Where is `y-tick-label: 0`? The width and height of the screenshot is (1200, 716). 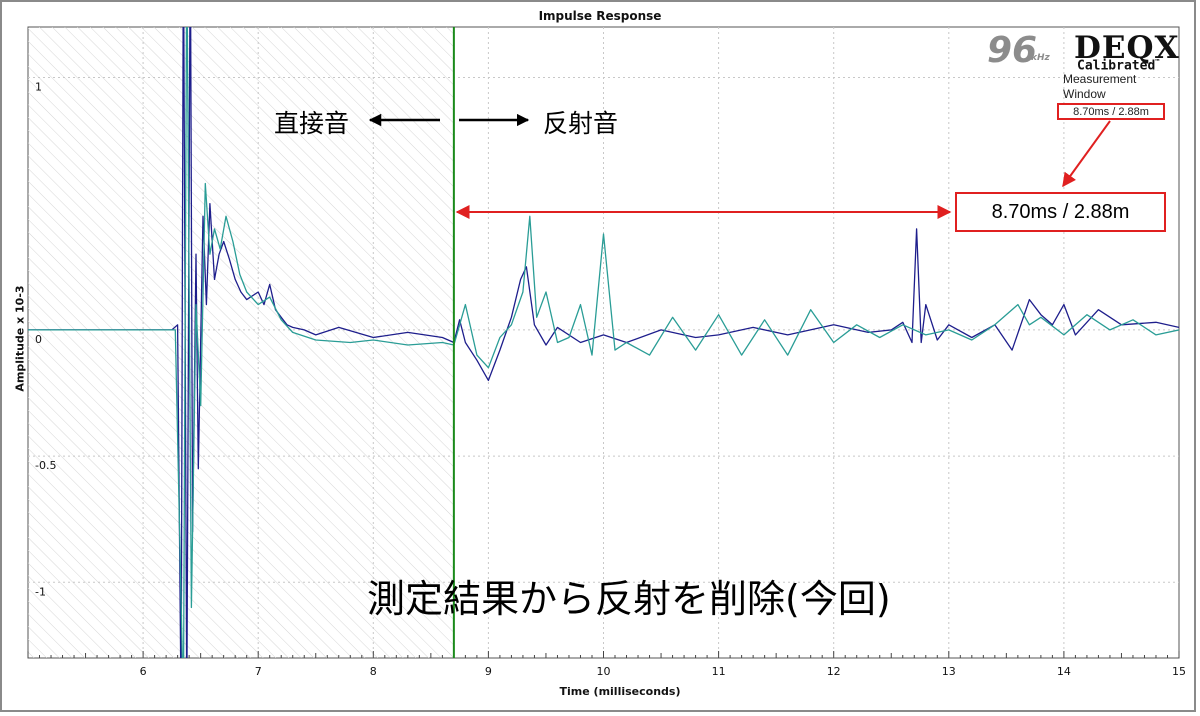 y-tick-label: 0 is located at coordinates (38, 339).